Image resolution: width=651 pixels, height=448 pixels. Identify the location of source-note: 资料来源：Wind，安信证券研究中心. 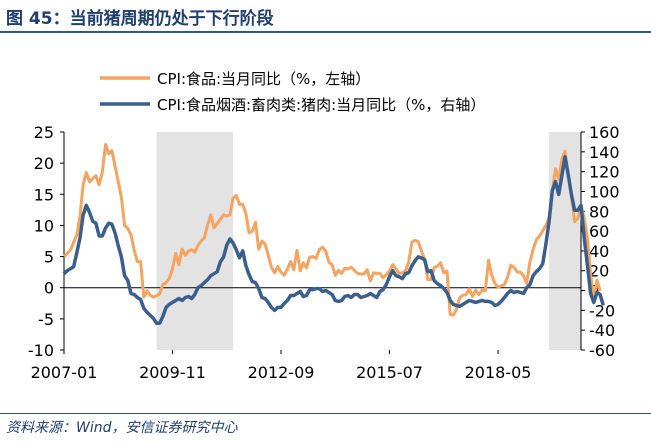
(122, 428).